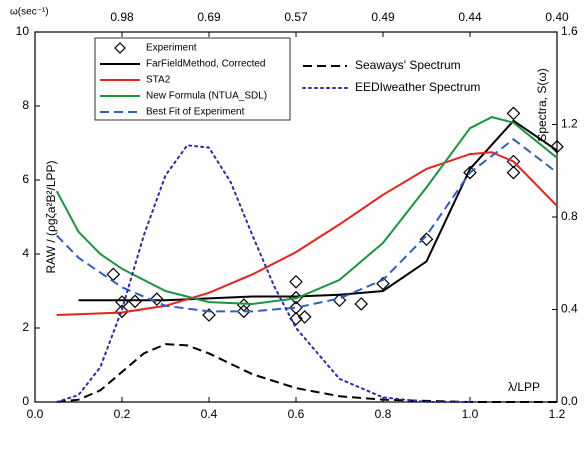 Image resolution: width=588 pixels, height=455 pixels. Describe the element at coordinates (569, 401) in the screenshot. I see `y2-tick-label: 0.0` at that location.